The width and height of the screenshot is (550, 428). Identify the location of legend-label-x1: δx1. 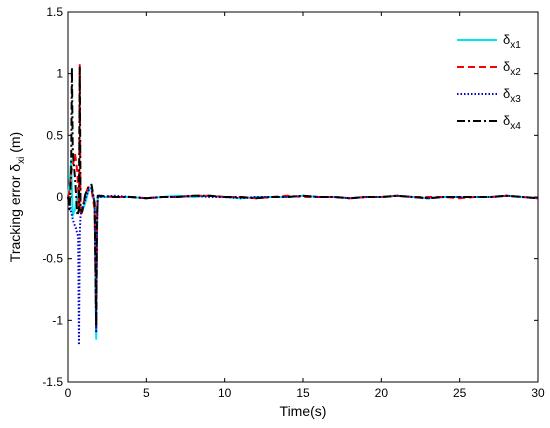
(512, 41).